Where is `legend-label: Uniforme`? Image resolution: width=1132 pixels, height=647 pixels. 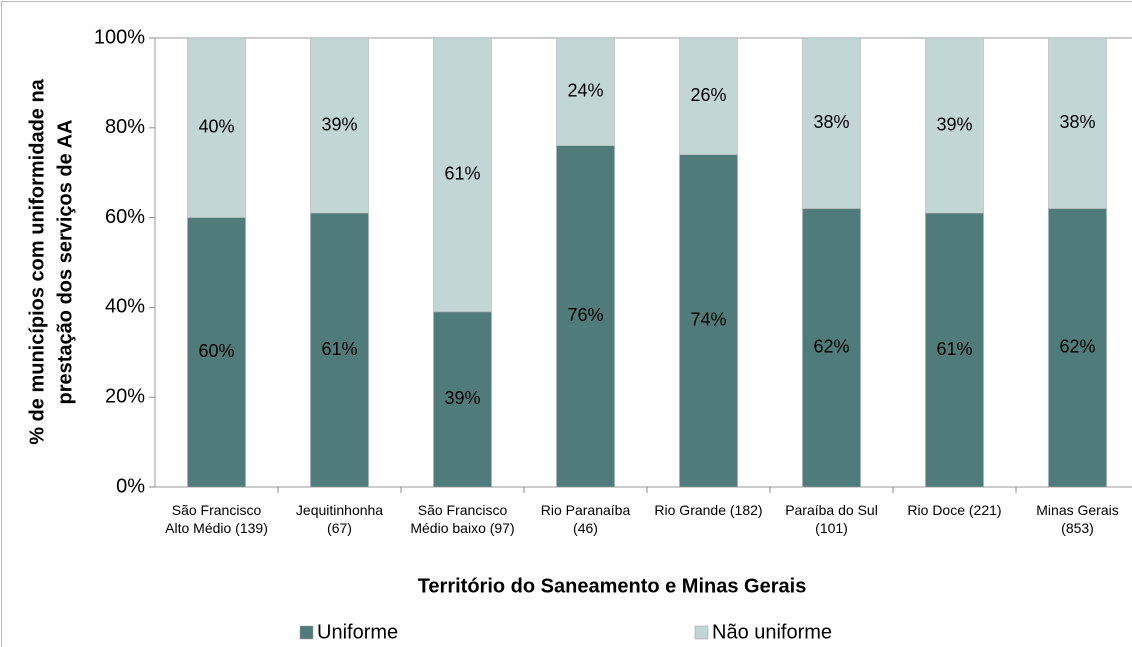
legend-label: Uniforme is located at coordinates (357, 632).